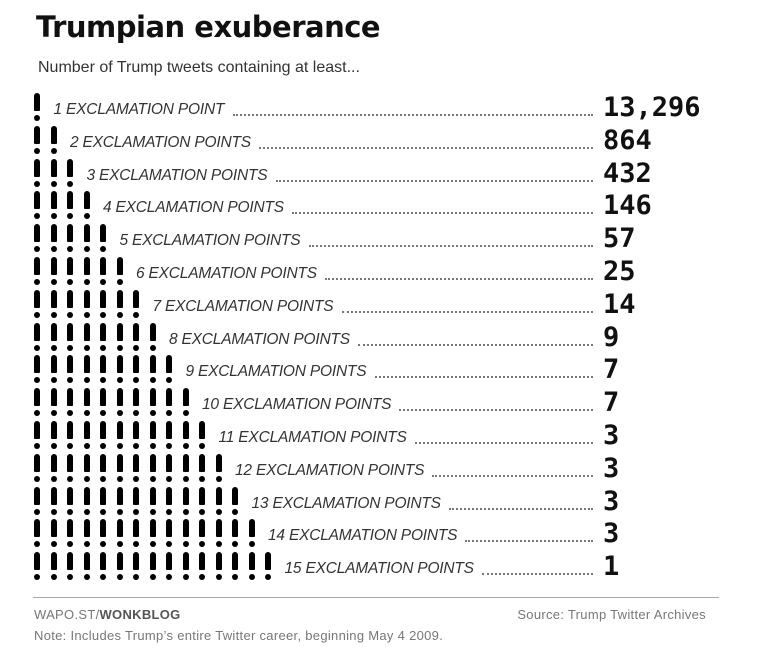  Describe the element at coordinates (107, 614) in the screenshot. I see `credit-line: WAPO.ST/WONKBLOG` at that location.